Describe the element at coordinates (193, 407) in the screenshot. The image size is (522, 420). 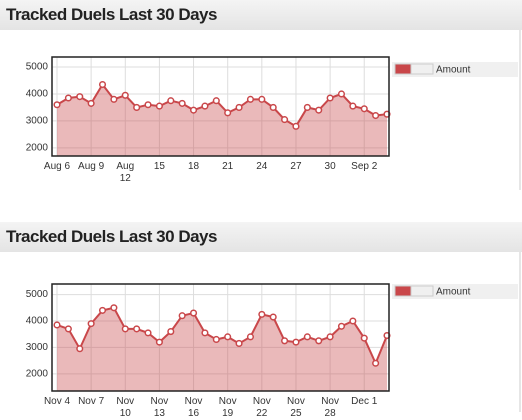
I see `x-tick-label: Nov 16` at that location.